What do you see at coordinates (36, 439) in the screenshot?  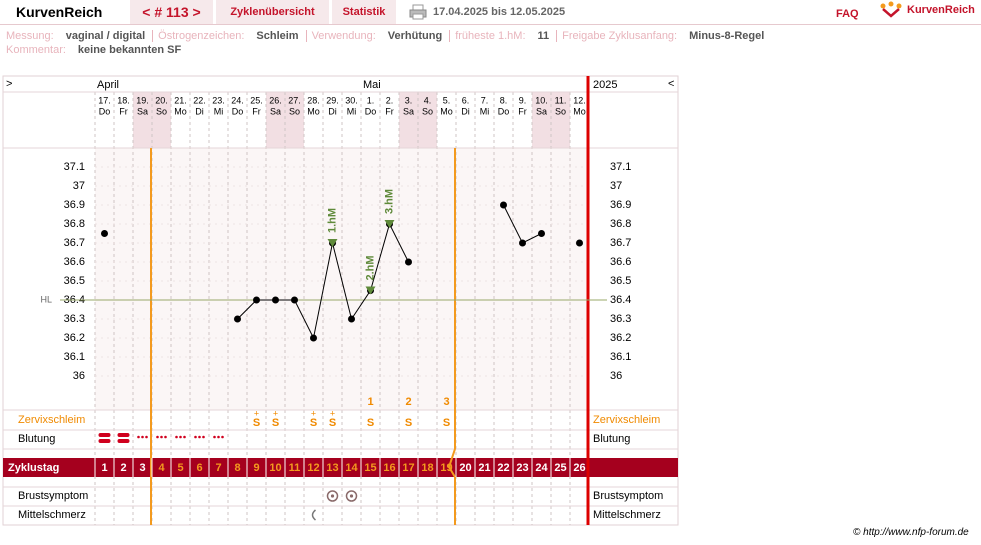 I see `row-label: Blutung` at bounding box center [36, 439].